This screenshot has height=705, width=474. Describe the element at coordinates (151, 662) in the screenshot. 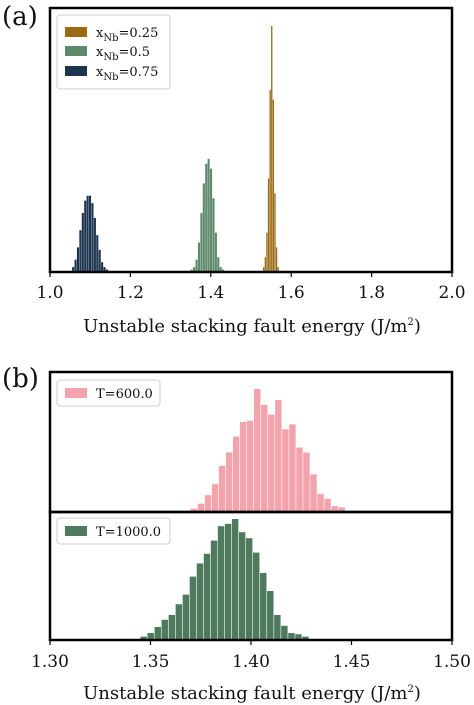

I see `x-tick-label-b-1: 1.35` at that location.